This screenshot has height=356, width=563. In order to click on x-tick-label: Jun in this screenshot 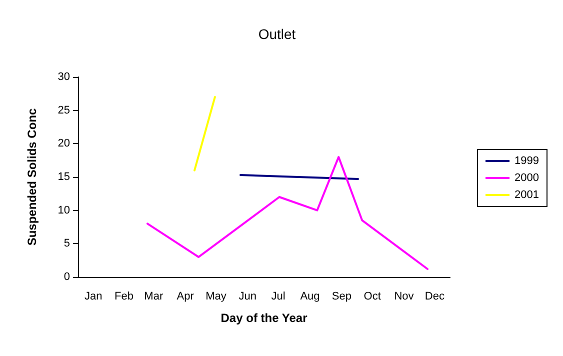, I will do `click(247, 296)`.